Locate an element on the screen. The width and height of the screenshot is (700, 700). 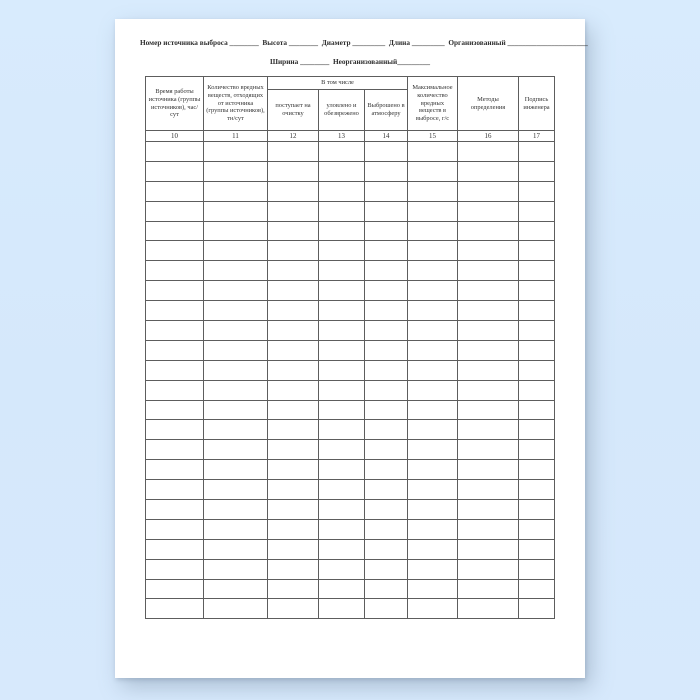
column-number: 10 is located at coordinates (174, 136).